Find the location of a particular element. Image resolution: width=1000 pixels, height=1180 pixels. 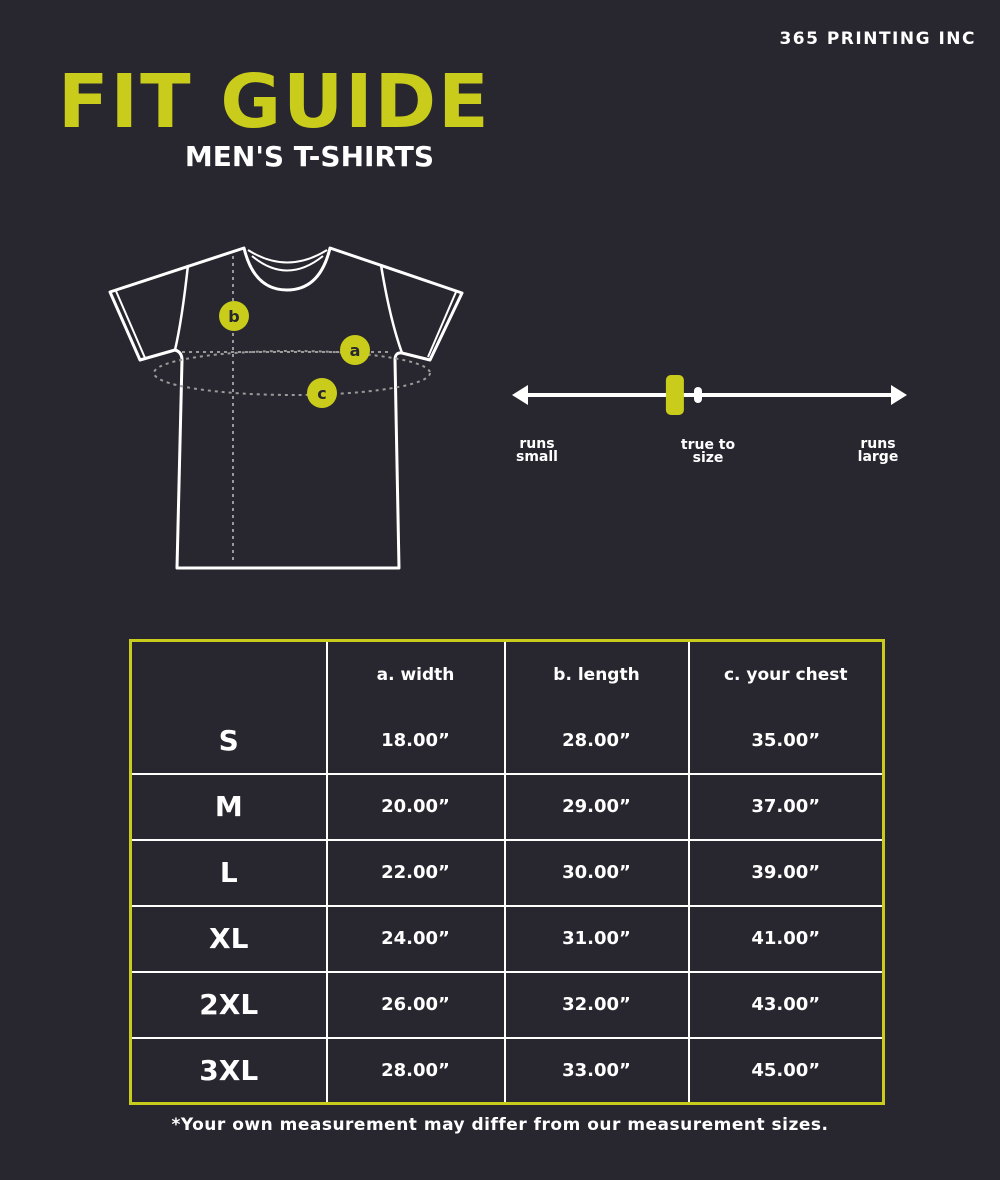

header-size is located at coordinates (229, 674).